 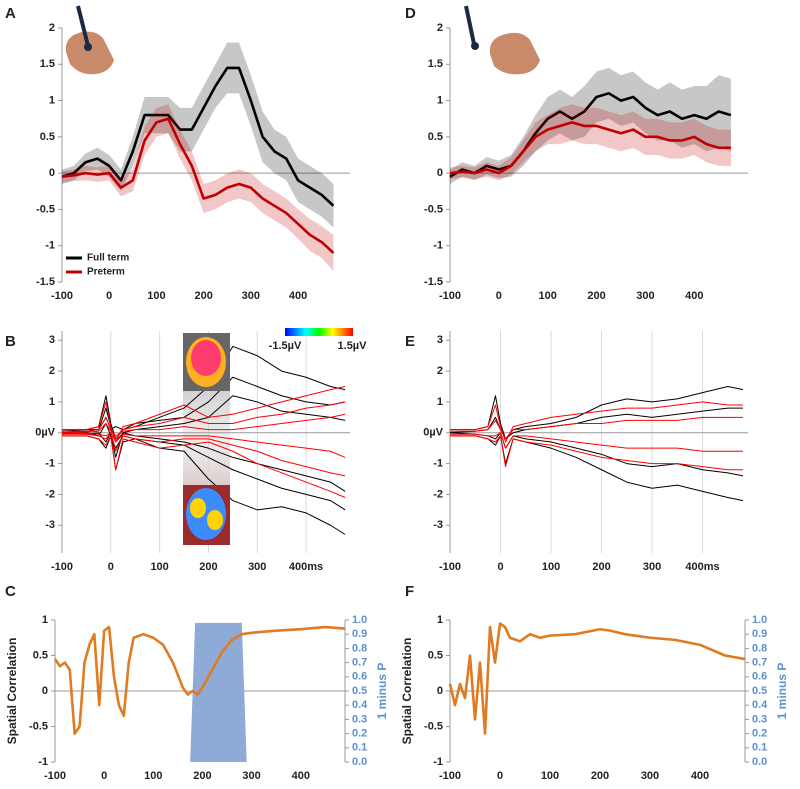 What do you see at coordinates (285, 346) in the screenshot?
I see `colorbar-min-label: -1.5µV` at bounding box center [285, 346].